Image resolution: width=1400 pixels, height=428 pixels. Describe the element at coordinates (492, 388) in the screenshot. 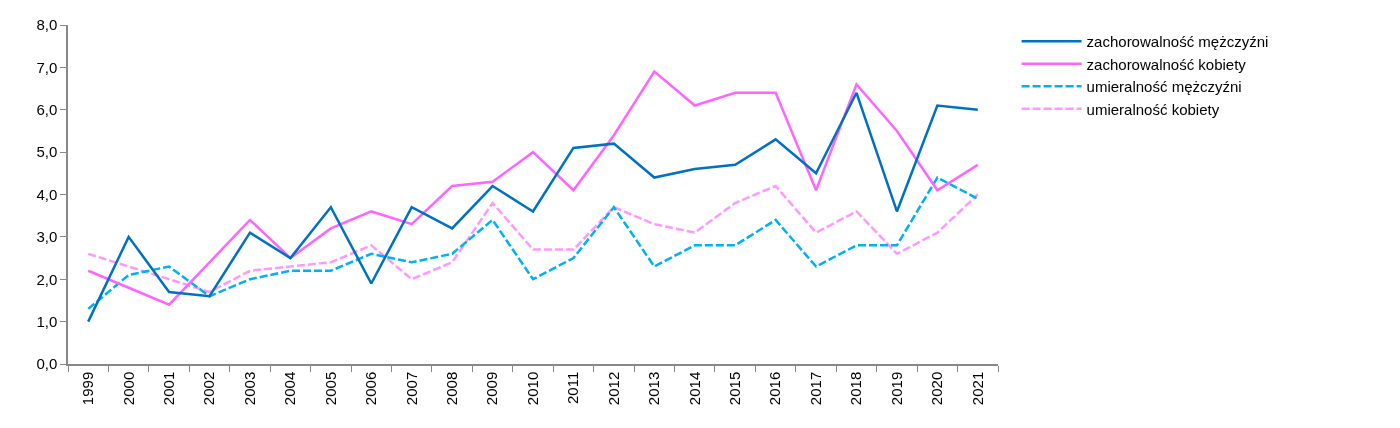

I see `x-tick-label: 2009` at that location.